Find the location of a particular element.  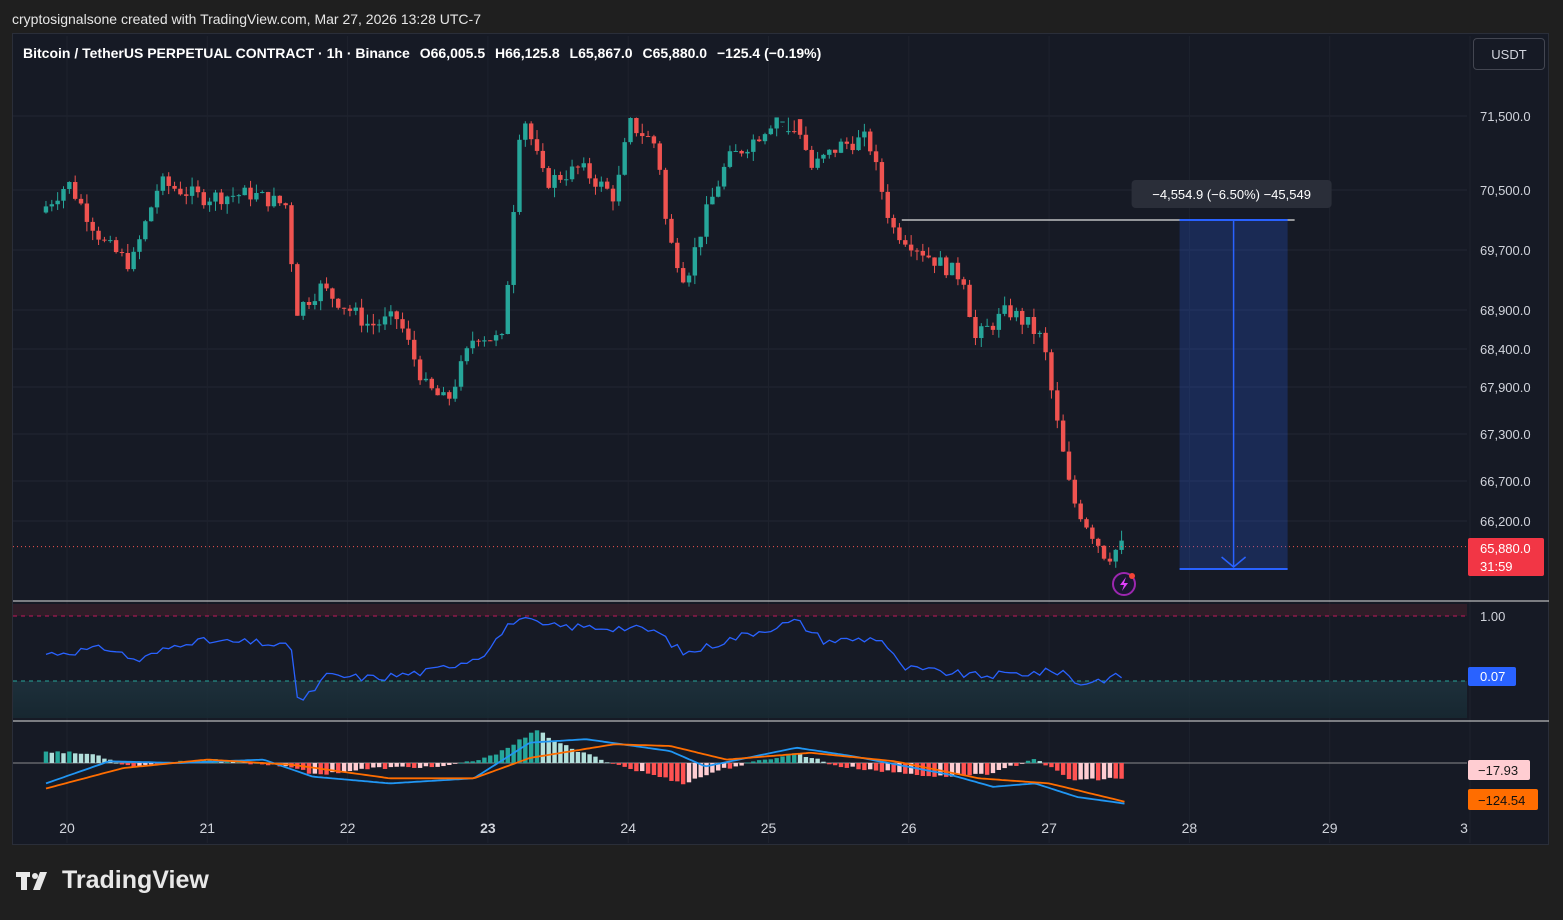

macd-histogram-value: −17.93 is located at coordinates (1498, 770).